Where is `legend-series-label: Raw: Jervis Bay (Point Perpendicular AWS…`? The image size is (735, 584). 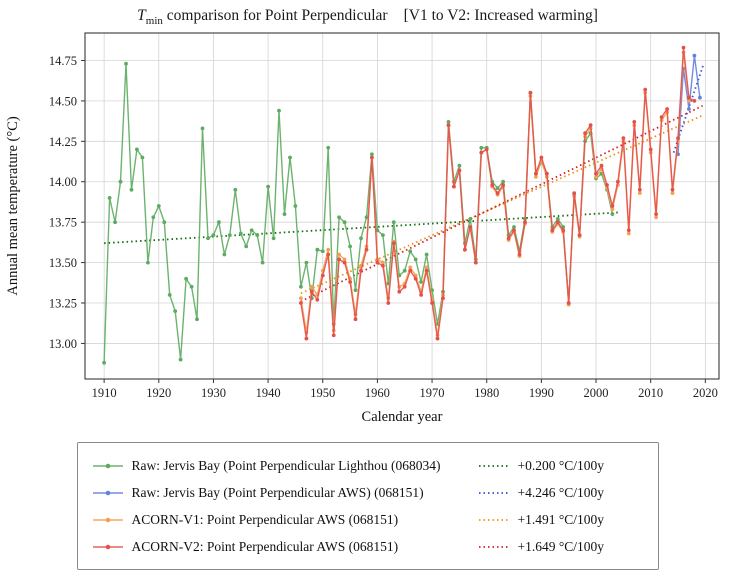
legend-series-label: Raw: Jervis Bay (Point Perpendicular AWS… is located at coordinates (277, 492).